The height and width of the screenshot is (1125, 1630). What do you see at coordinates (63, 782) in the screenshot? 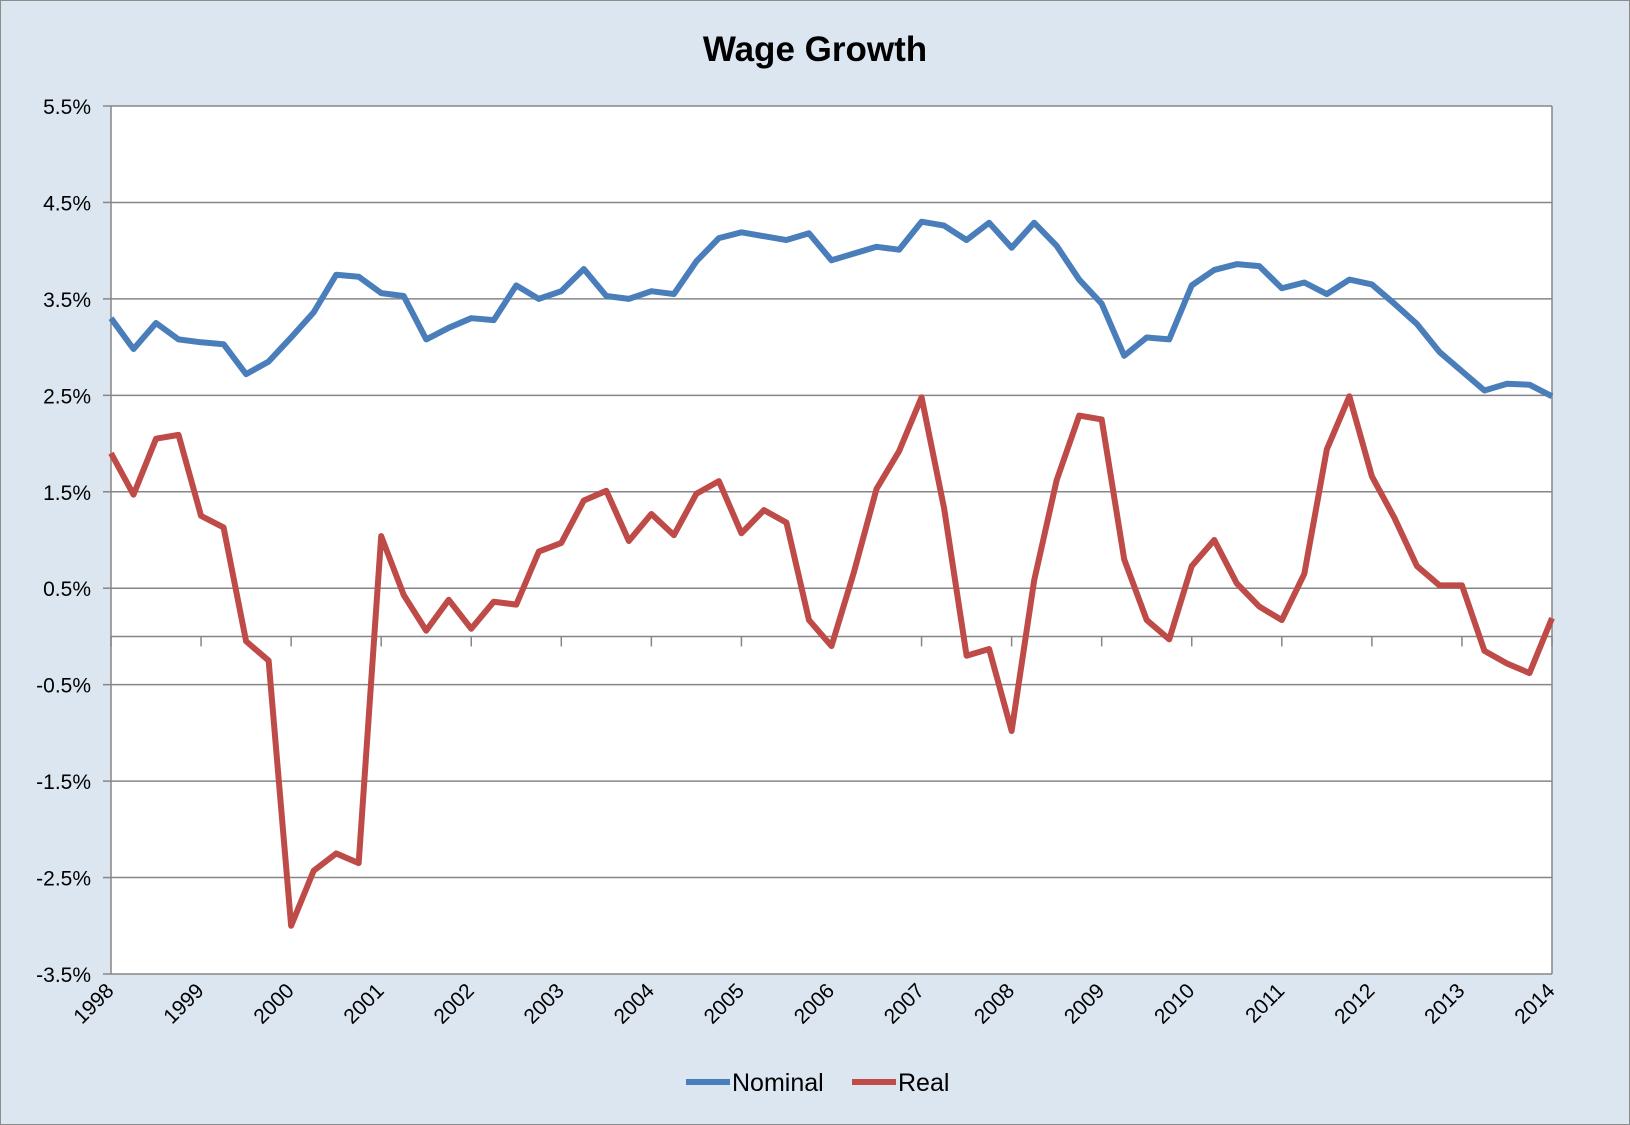
I see `y-tick-label: -1.5%` at bounding box center [63, 782].